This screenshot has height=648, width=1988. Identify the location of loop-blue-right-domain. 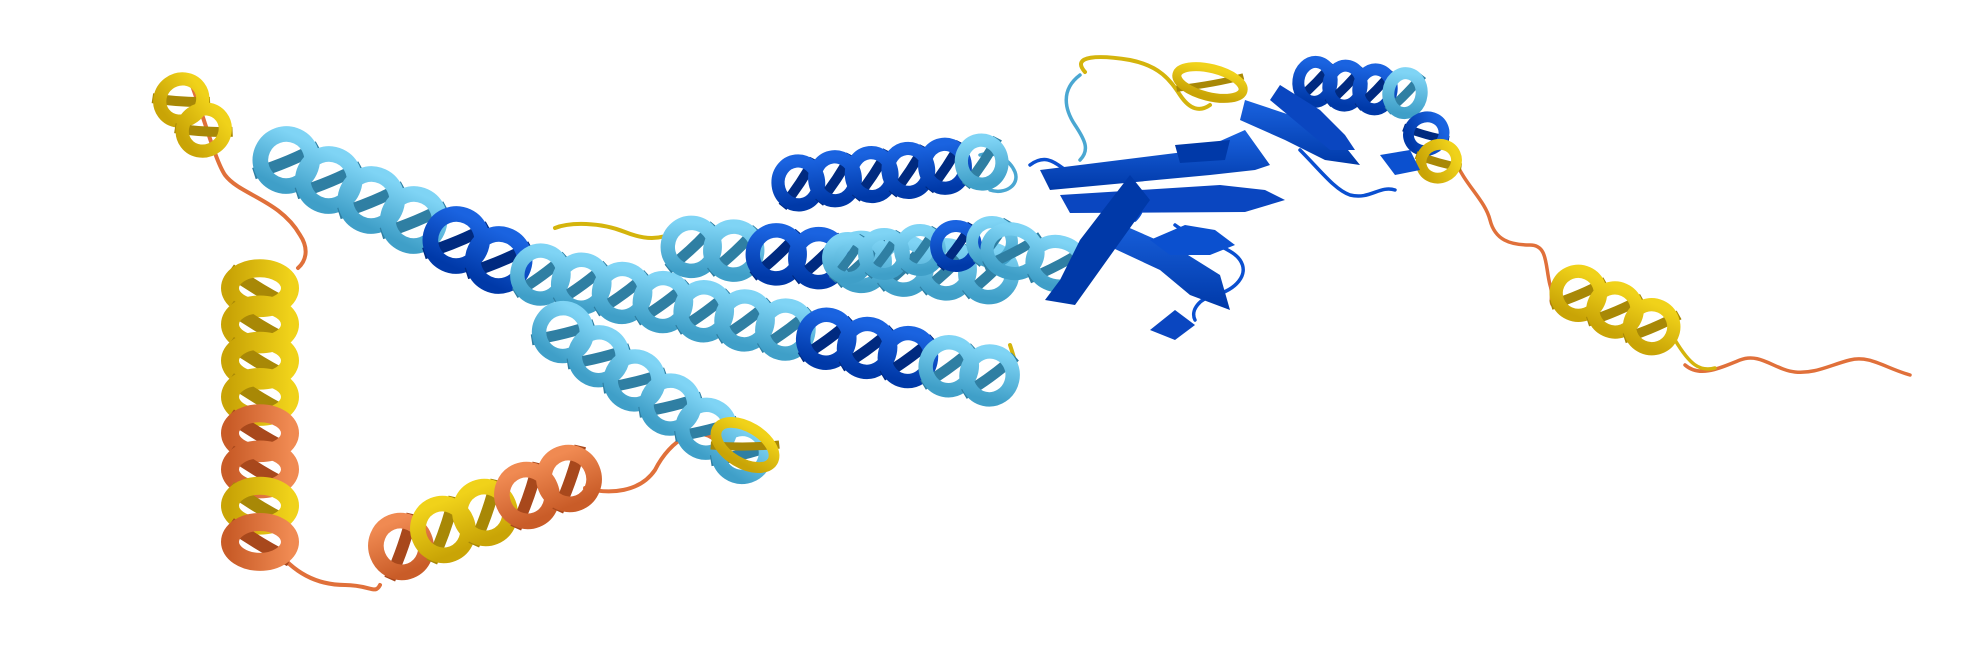
(1347, 173).